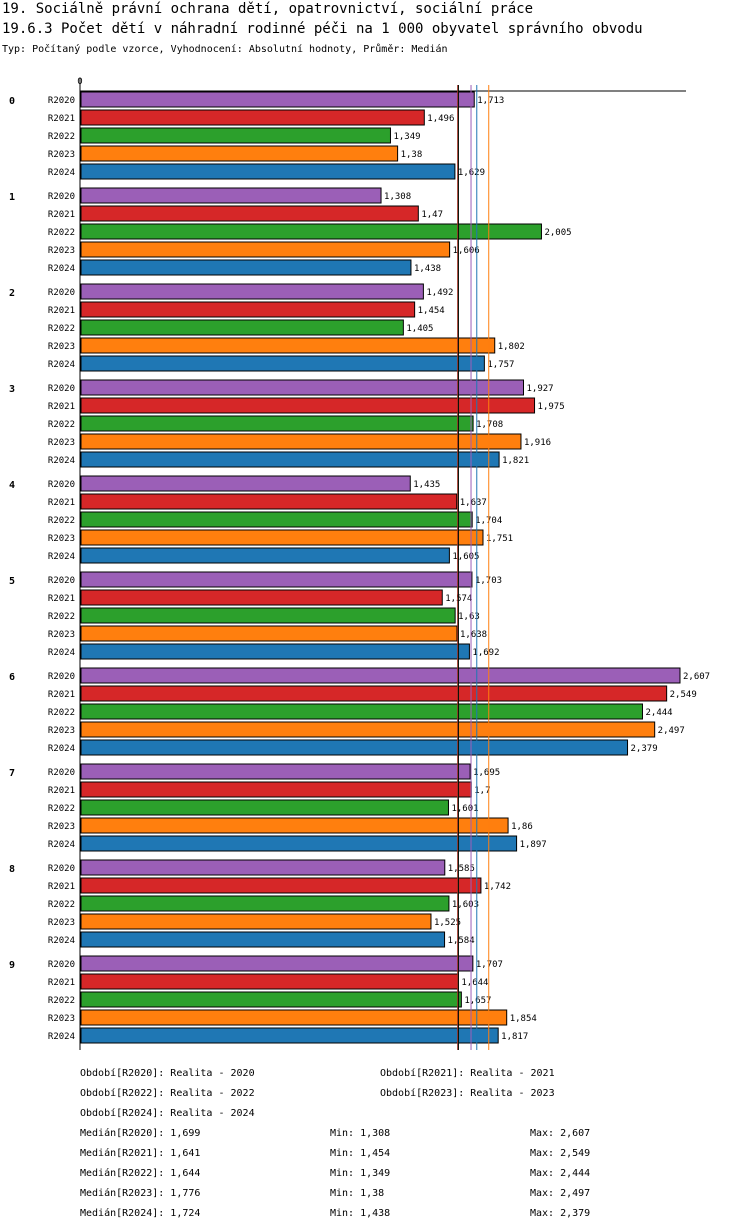 Image resolution: width=750 pixels, height=1232 pixels. Describe the element at coordinates (477, 1001) in the screenshot. I see `data-label: 1,657` at that location.